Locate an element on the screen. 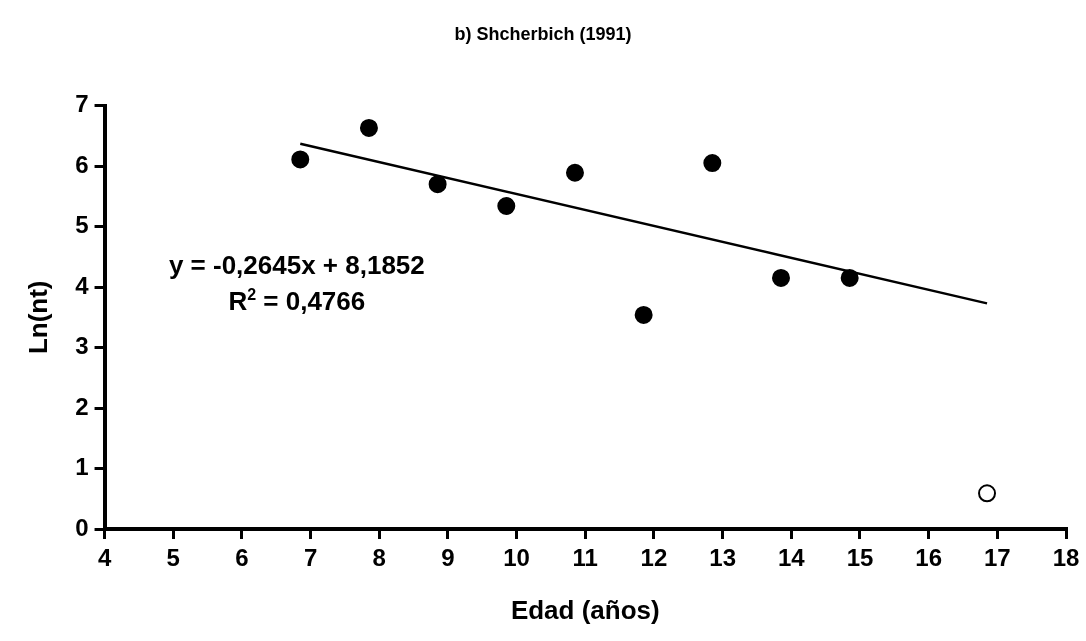 This screenshot has width=1086, height=641. annotation: R$^{2}$ = 0,4766 is located at coordinates (297, 302).